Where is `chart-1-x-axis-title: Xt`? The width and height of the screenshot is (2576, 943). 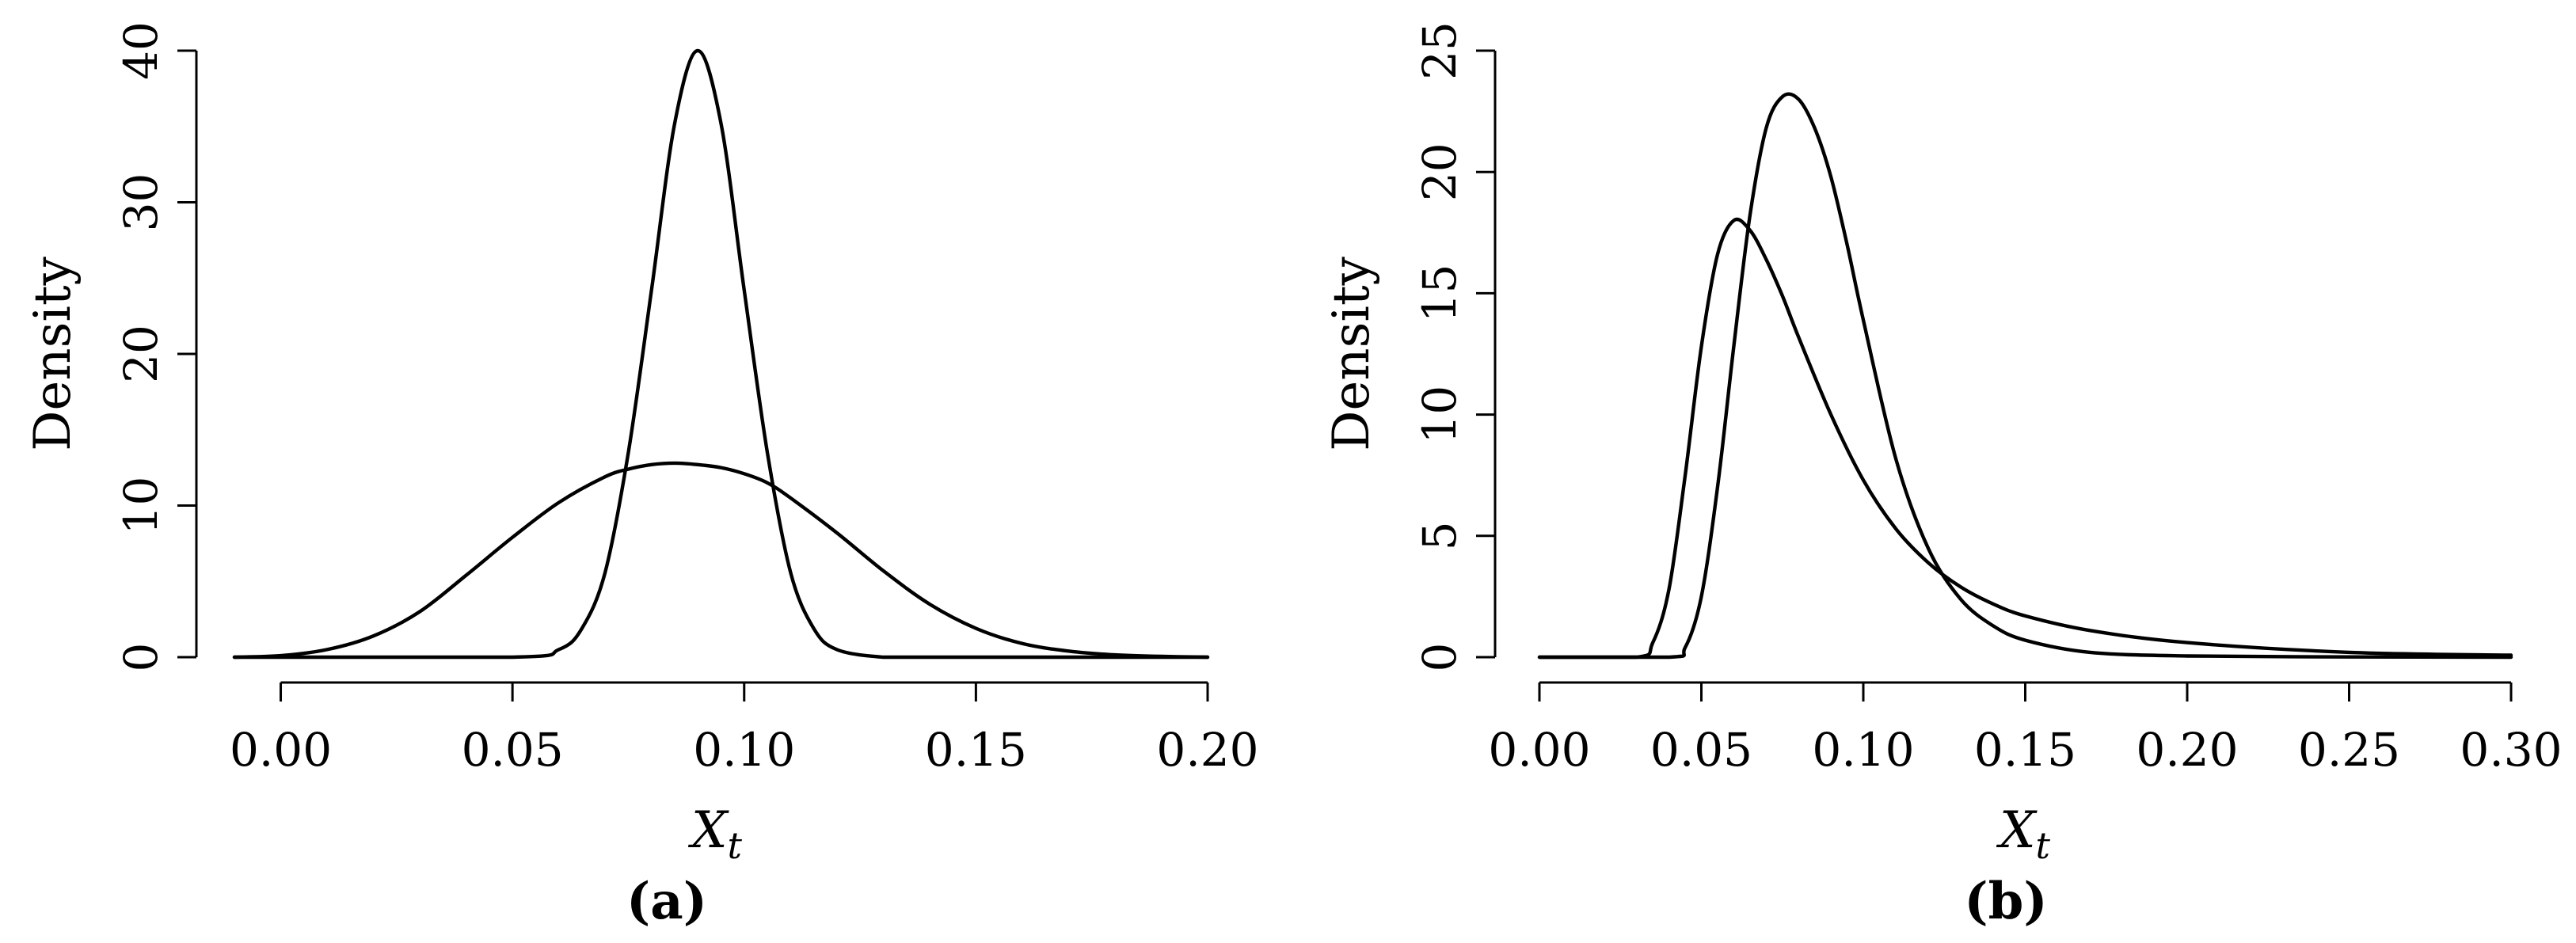
chart-1-x-axis-title: Xt is located at coordinates (715, 834).